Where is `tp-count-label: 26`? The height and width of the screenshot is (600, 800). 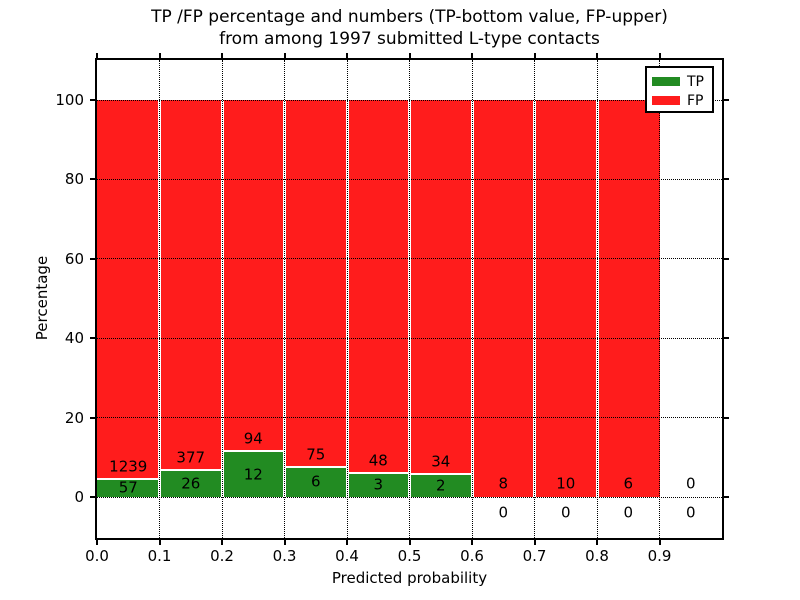
tp-count-label: 26 is located at coordinates (191, 483).